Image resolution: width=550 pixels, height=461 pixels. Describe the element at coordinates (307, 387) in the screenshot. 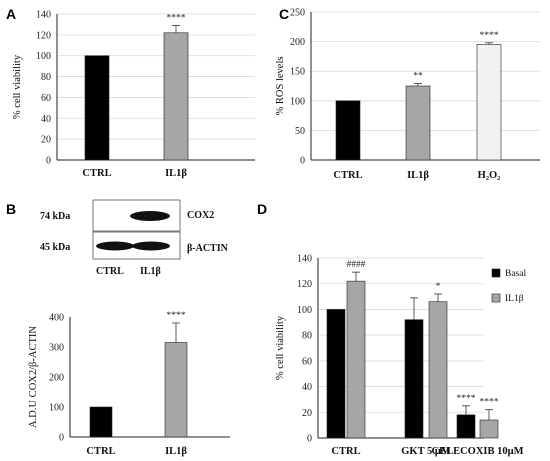

I see `d-ytick-label: 40` at that location.